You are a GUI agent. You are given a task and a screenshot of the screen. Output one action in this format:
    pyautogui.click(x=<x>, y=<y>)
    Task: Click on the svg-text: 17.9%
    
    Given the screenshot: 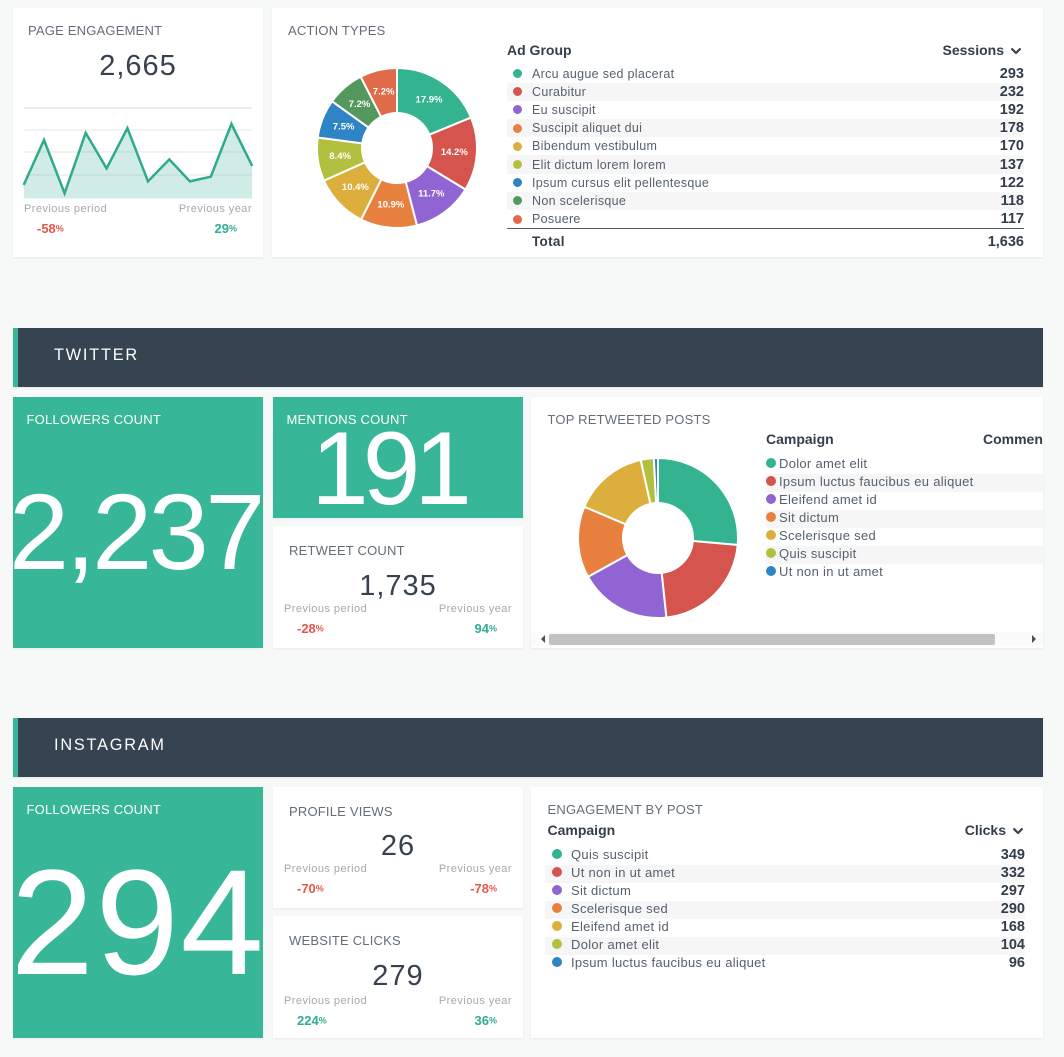 What is the action you would take?
    pyautogui.click(x=429, y=99)
    